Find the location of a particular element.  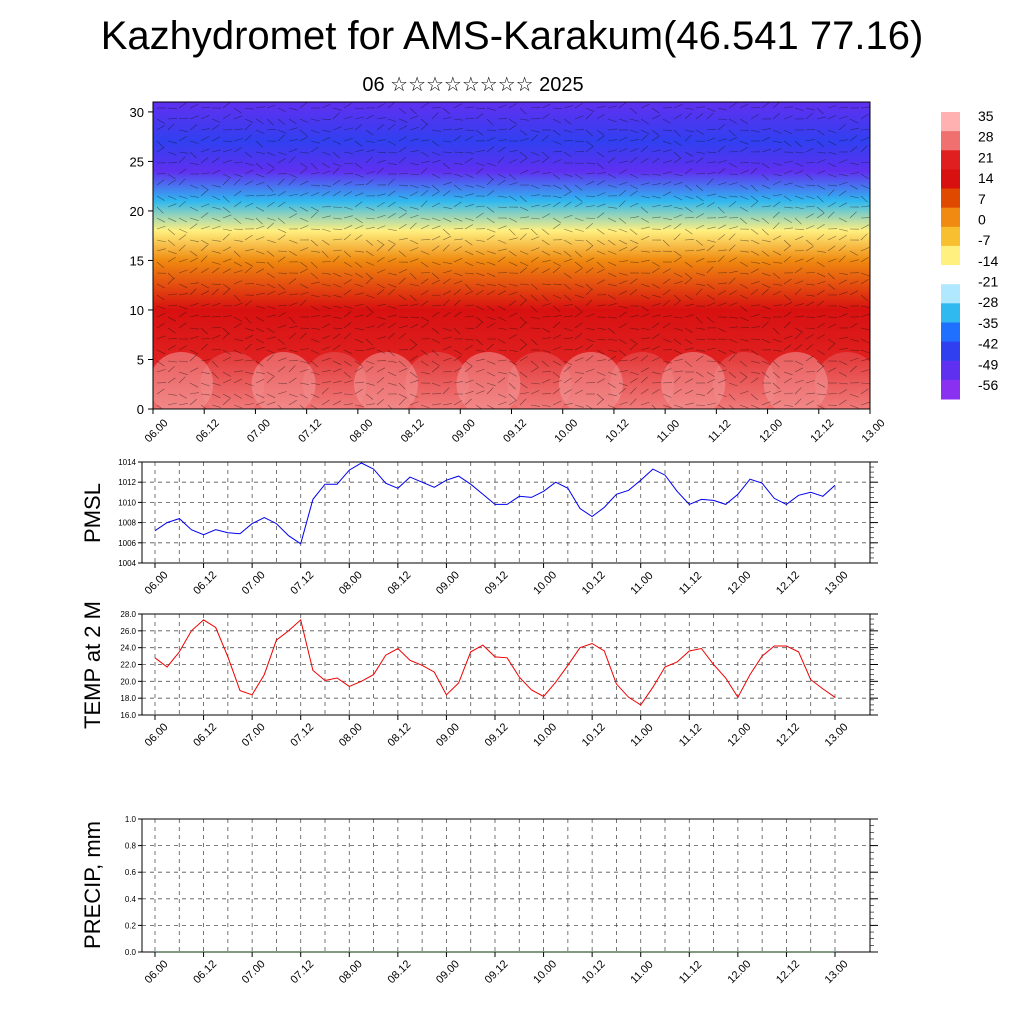

warm-cell is located at coordinates (437, 380).